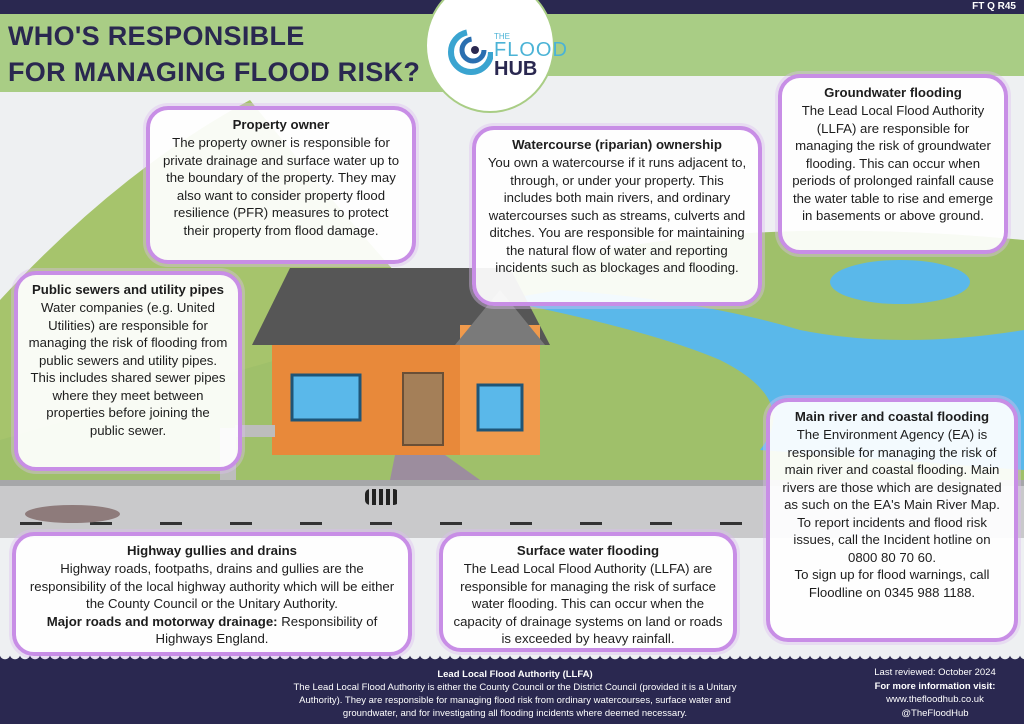 Image resolution: width=1024 pixels, height=724 pixels. Describe the element at coordinates (255, 431) in the screenshot. I see `pipe` at that location.